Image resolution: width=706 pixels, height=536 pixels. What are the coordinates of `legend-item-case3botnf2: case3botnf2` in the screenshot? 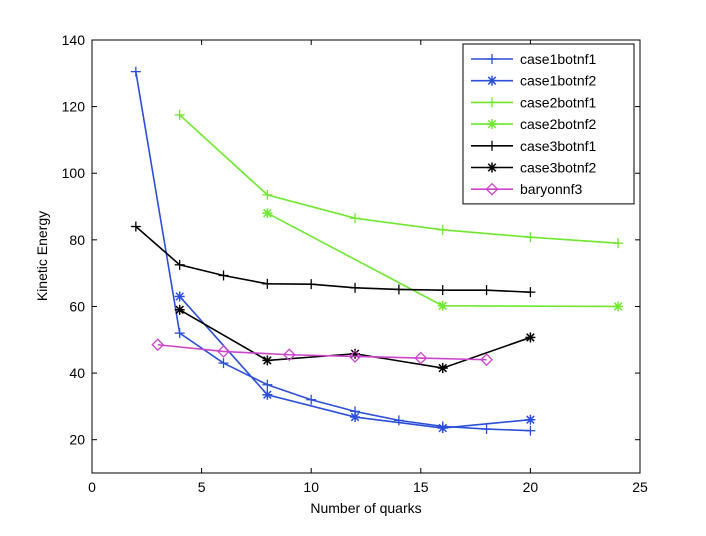 It's located at (533, 168).